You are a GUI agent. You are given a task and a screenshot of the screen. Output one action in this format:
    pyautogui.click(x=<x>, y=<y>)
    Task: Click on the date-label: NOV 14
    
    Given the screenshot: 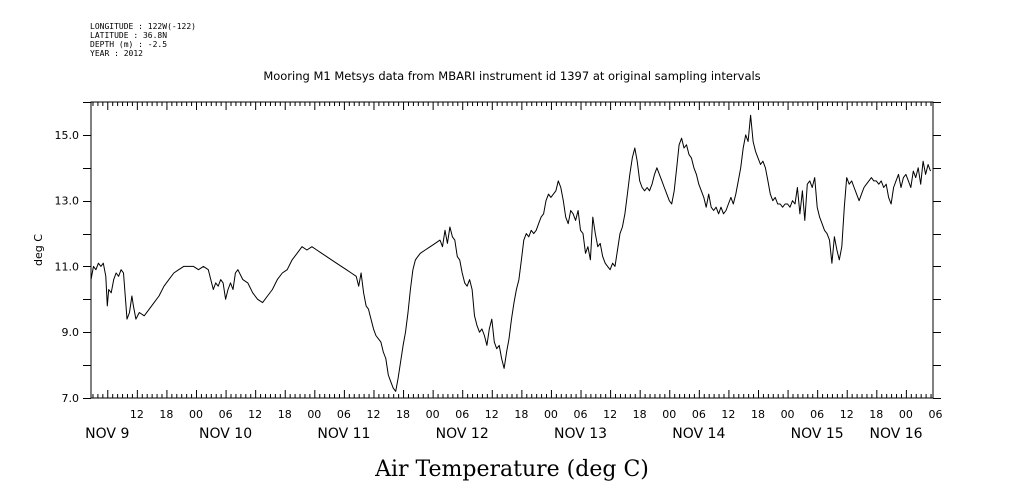 What is the action you would take?
    pyautogui.click(x=698, y=434)
    